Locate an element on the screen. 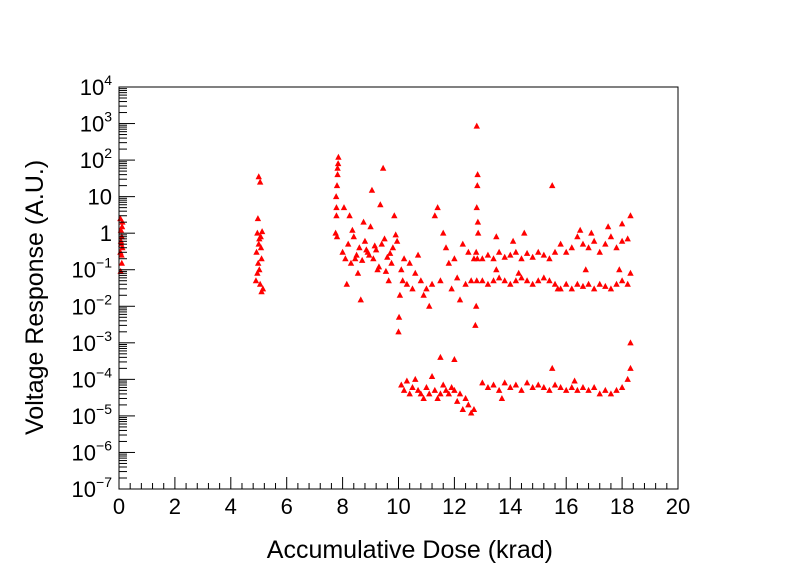  y-tick-label: 10⁻⁶ is located at coordinates (92, 451).